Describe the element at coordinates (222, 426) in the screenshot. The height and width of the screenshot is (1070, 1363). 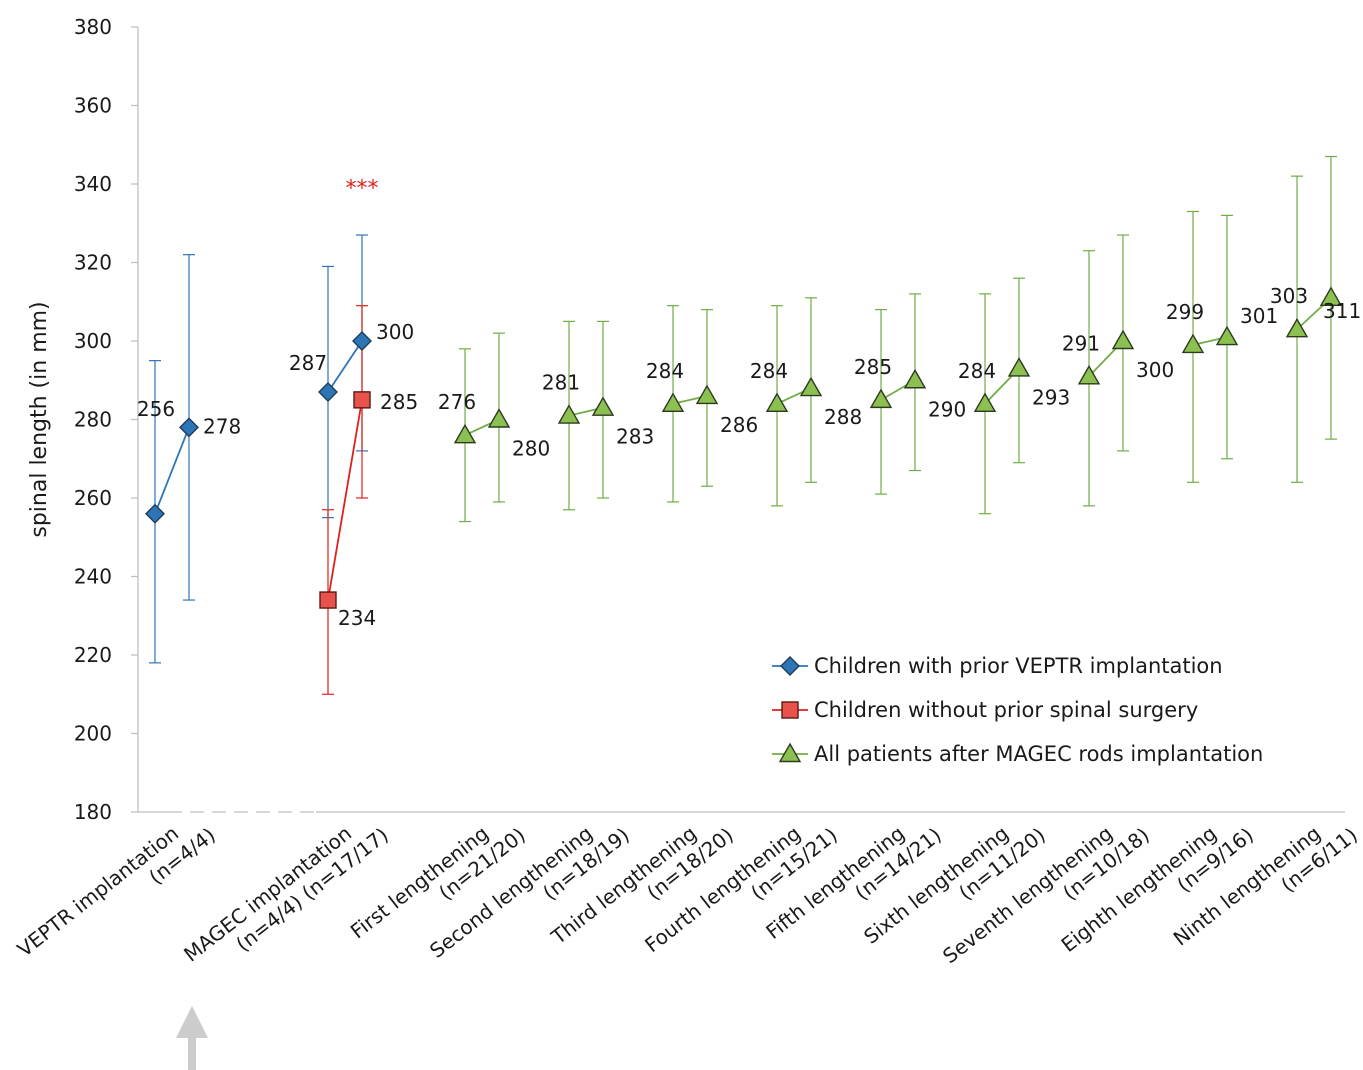
I see `data-label: 278` at that location.